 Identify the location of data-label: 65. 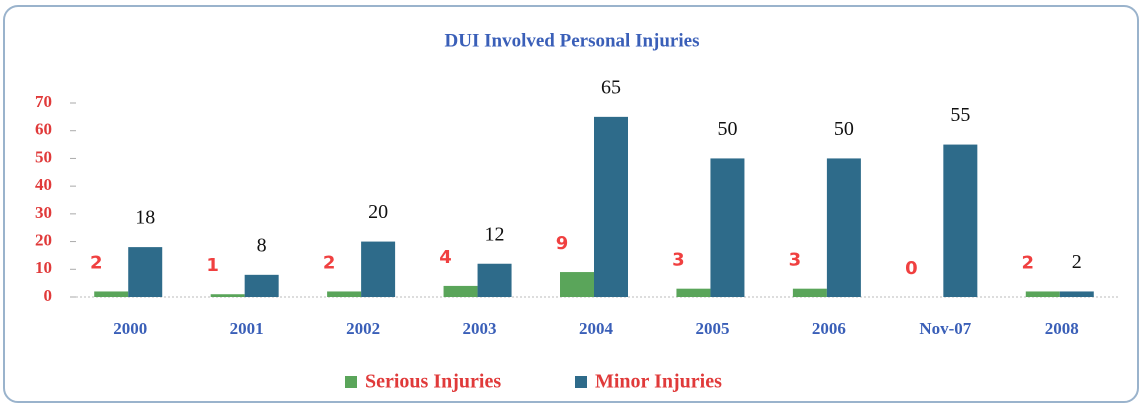
(611, 87).